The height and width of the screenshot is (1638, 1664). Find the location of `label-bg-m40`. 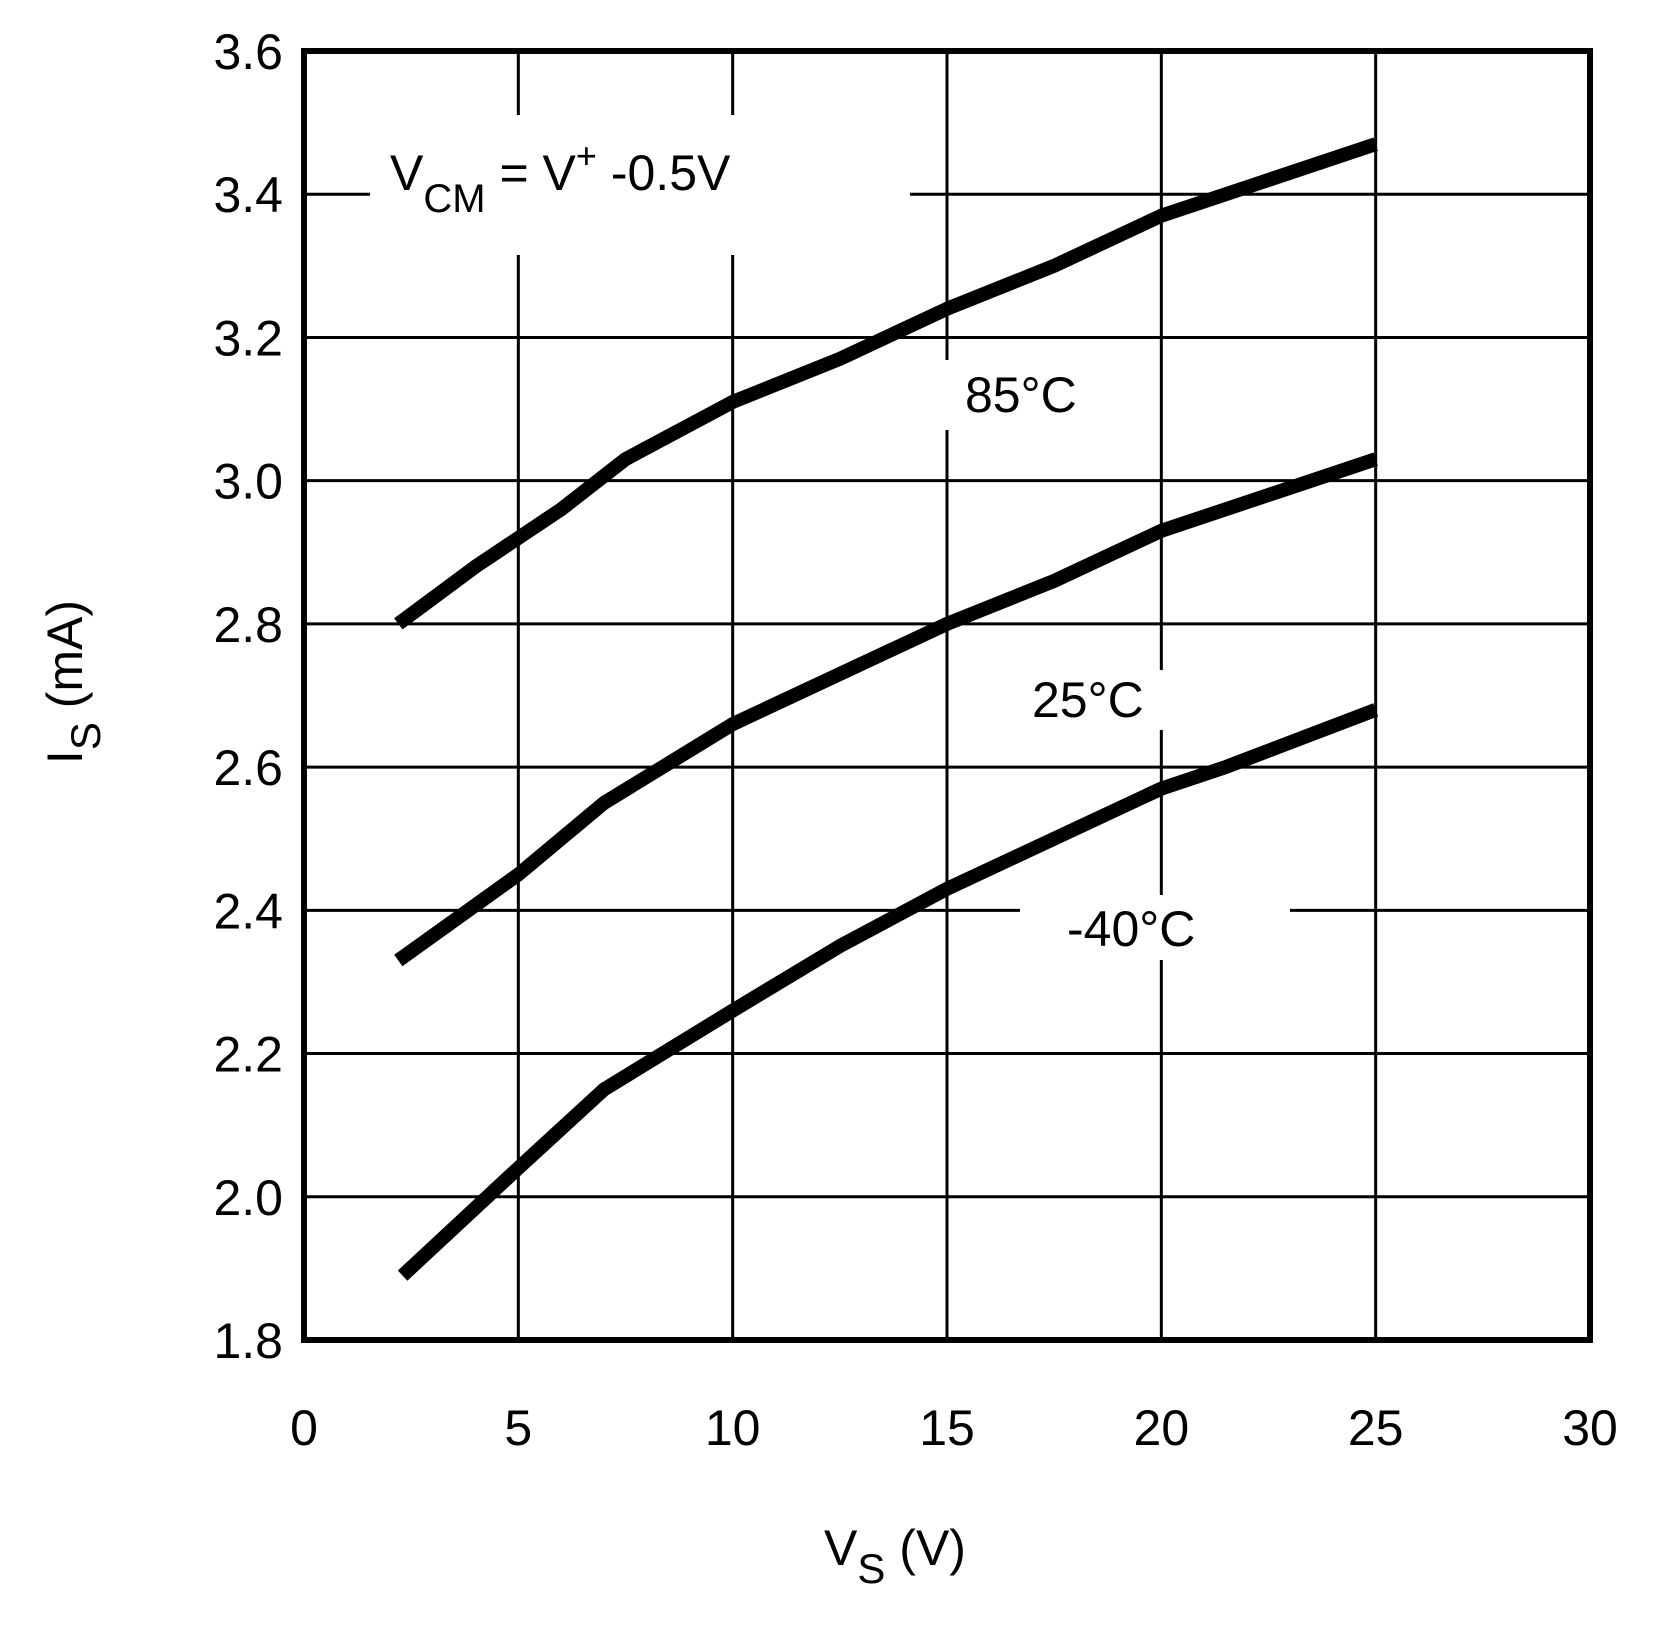

label-bg-m40 is located at coordinates (1155, 927).